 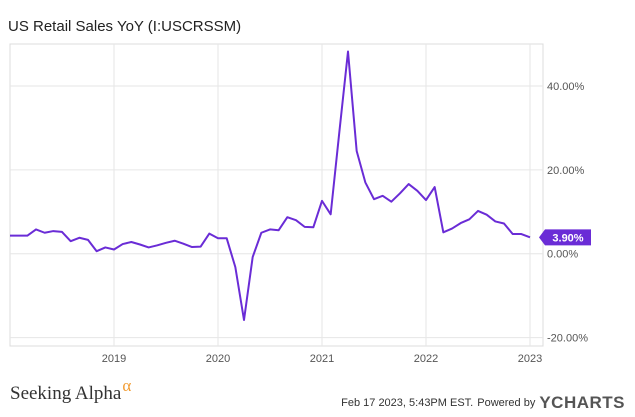 I want to click on alpha-icon: α, so click(x=127, y=385).